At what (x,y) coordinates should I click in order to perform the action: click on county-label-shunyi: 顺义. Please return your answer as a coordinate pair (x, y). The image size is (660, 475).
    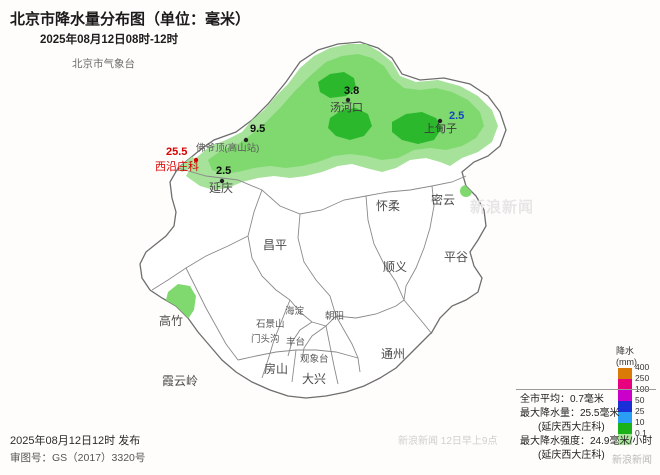
    Looking at the image, I should click on (395, 267).